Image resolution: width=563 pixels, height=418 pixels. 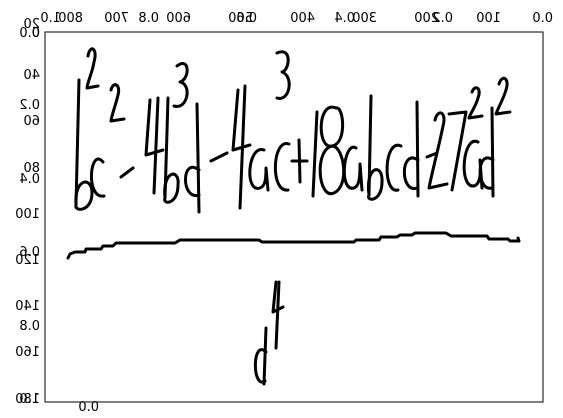 I want to click on top-lower-tick: 600, so click(x=178, y=18).